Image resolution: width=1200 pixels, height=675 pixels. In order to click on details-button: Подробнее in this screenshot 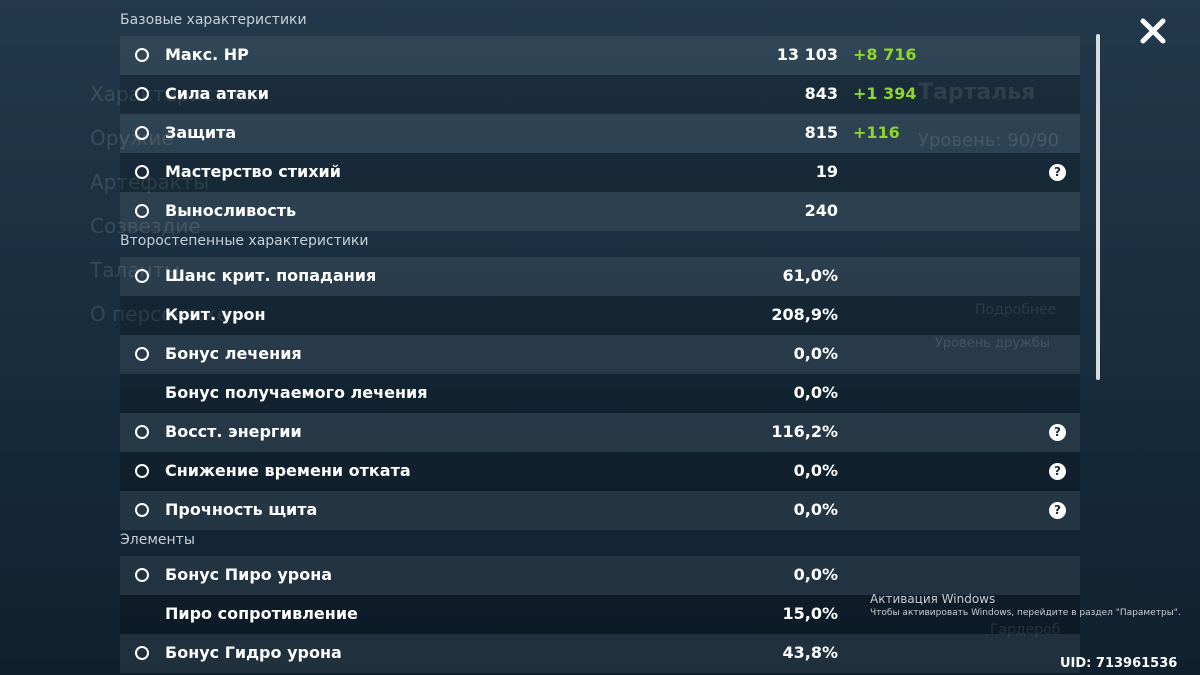, I will do `click(1016, 310)`.